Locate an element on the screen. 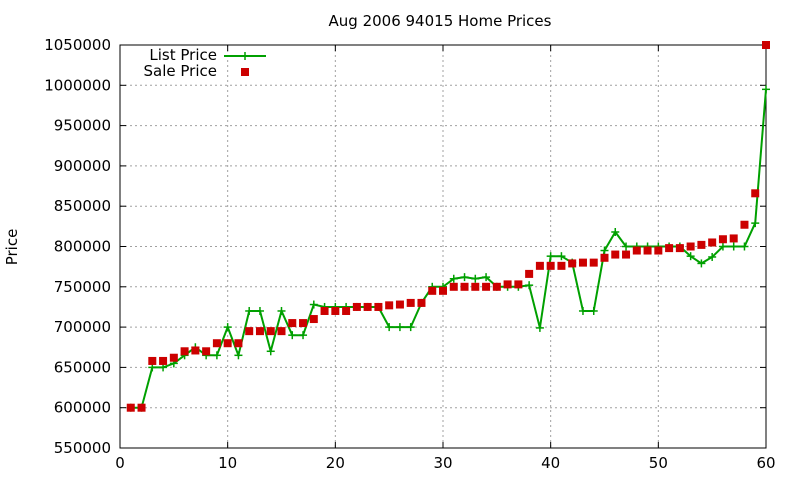 The height and width of the screenshot is (480, 800). y-tick-label: 700000 is located at coordinates (82, 327).